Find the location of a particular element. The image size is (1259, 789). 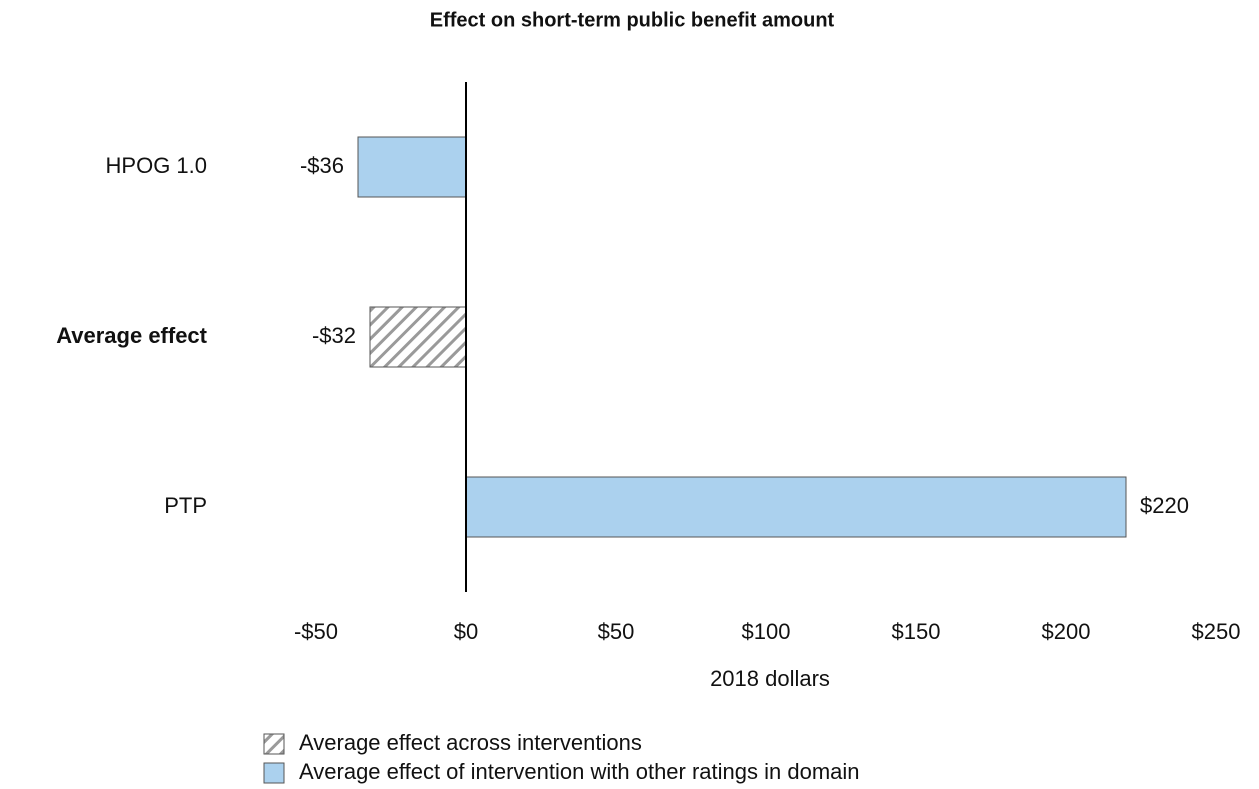

x-tick-label: $150 is located at coordinates (916, 631).